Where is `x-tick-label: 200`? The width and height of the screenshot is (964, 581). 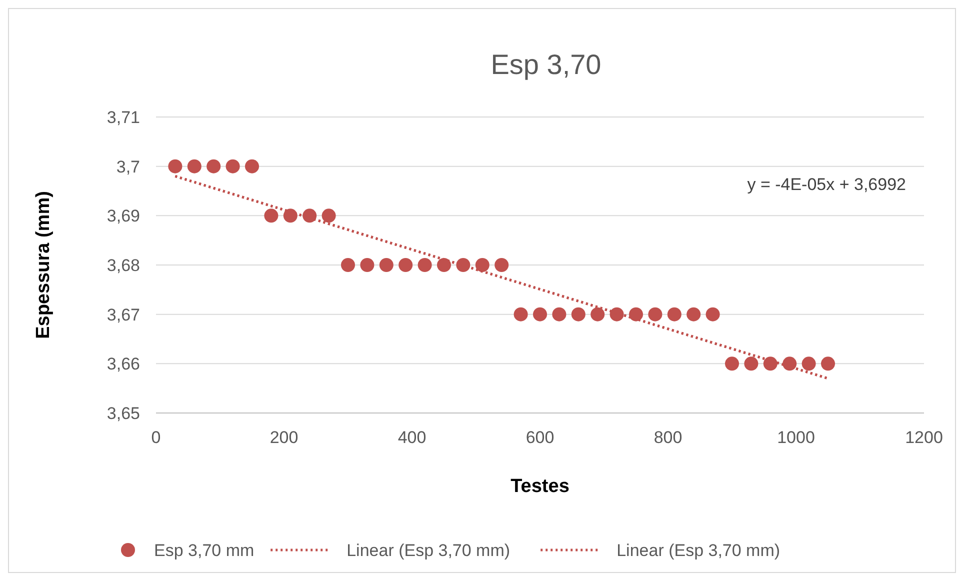
x-tick-label: 200 is located at coordinates (284, 437).